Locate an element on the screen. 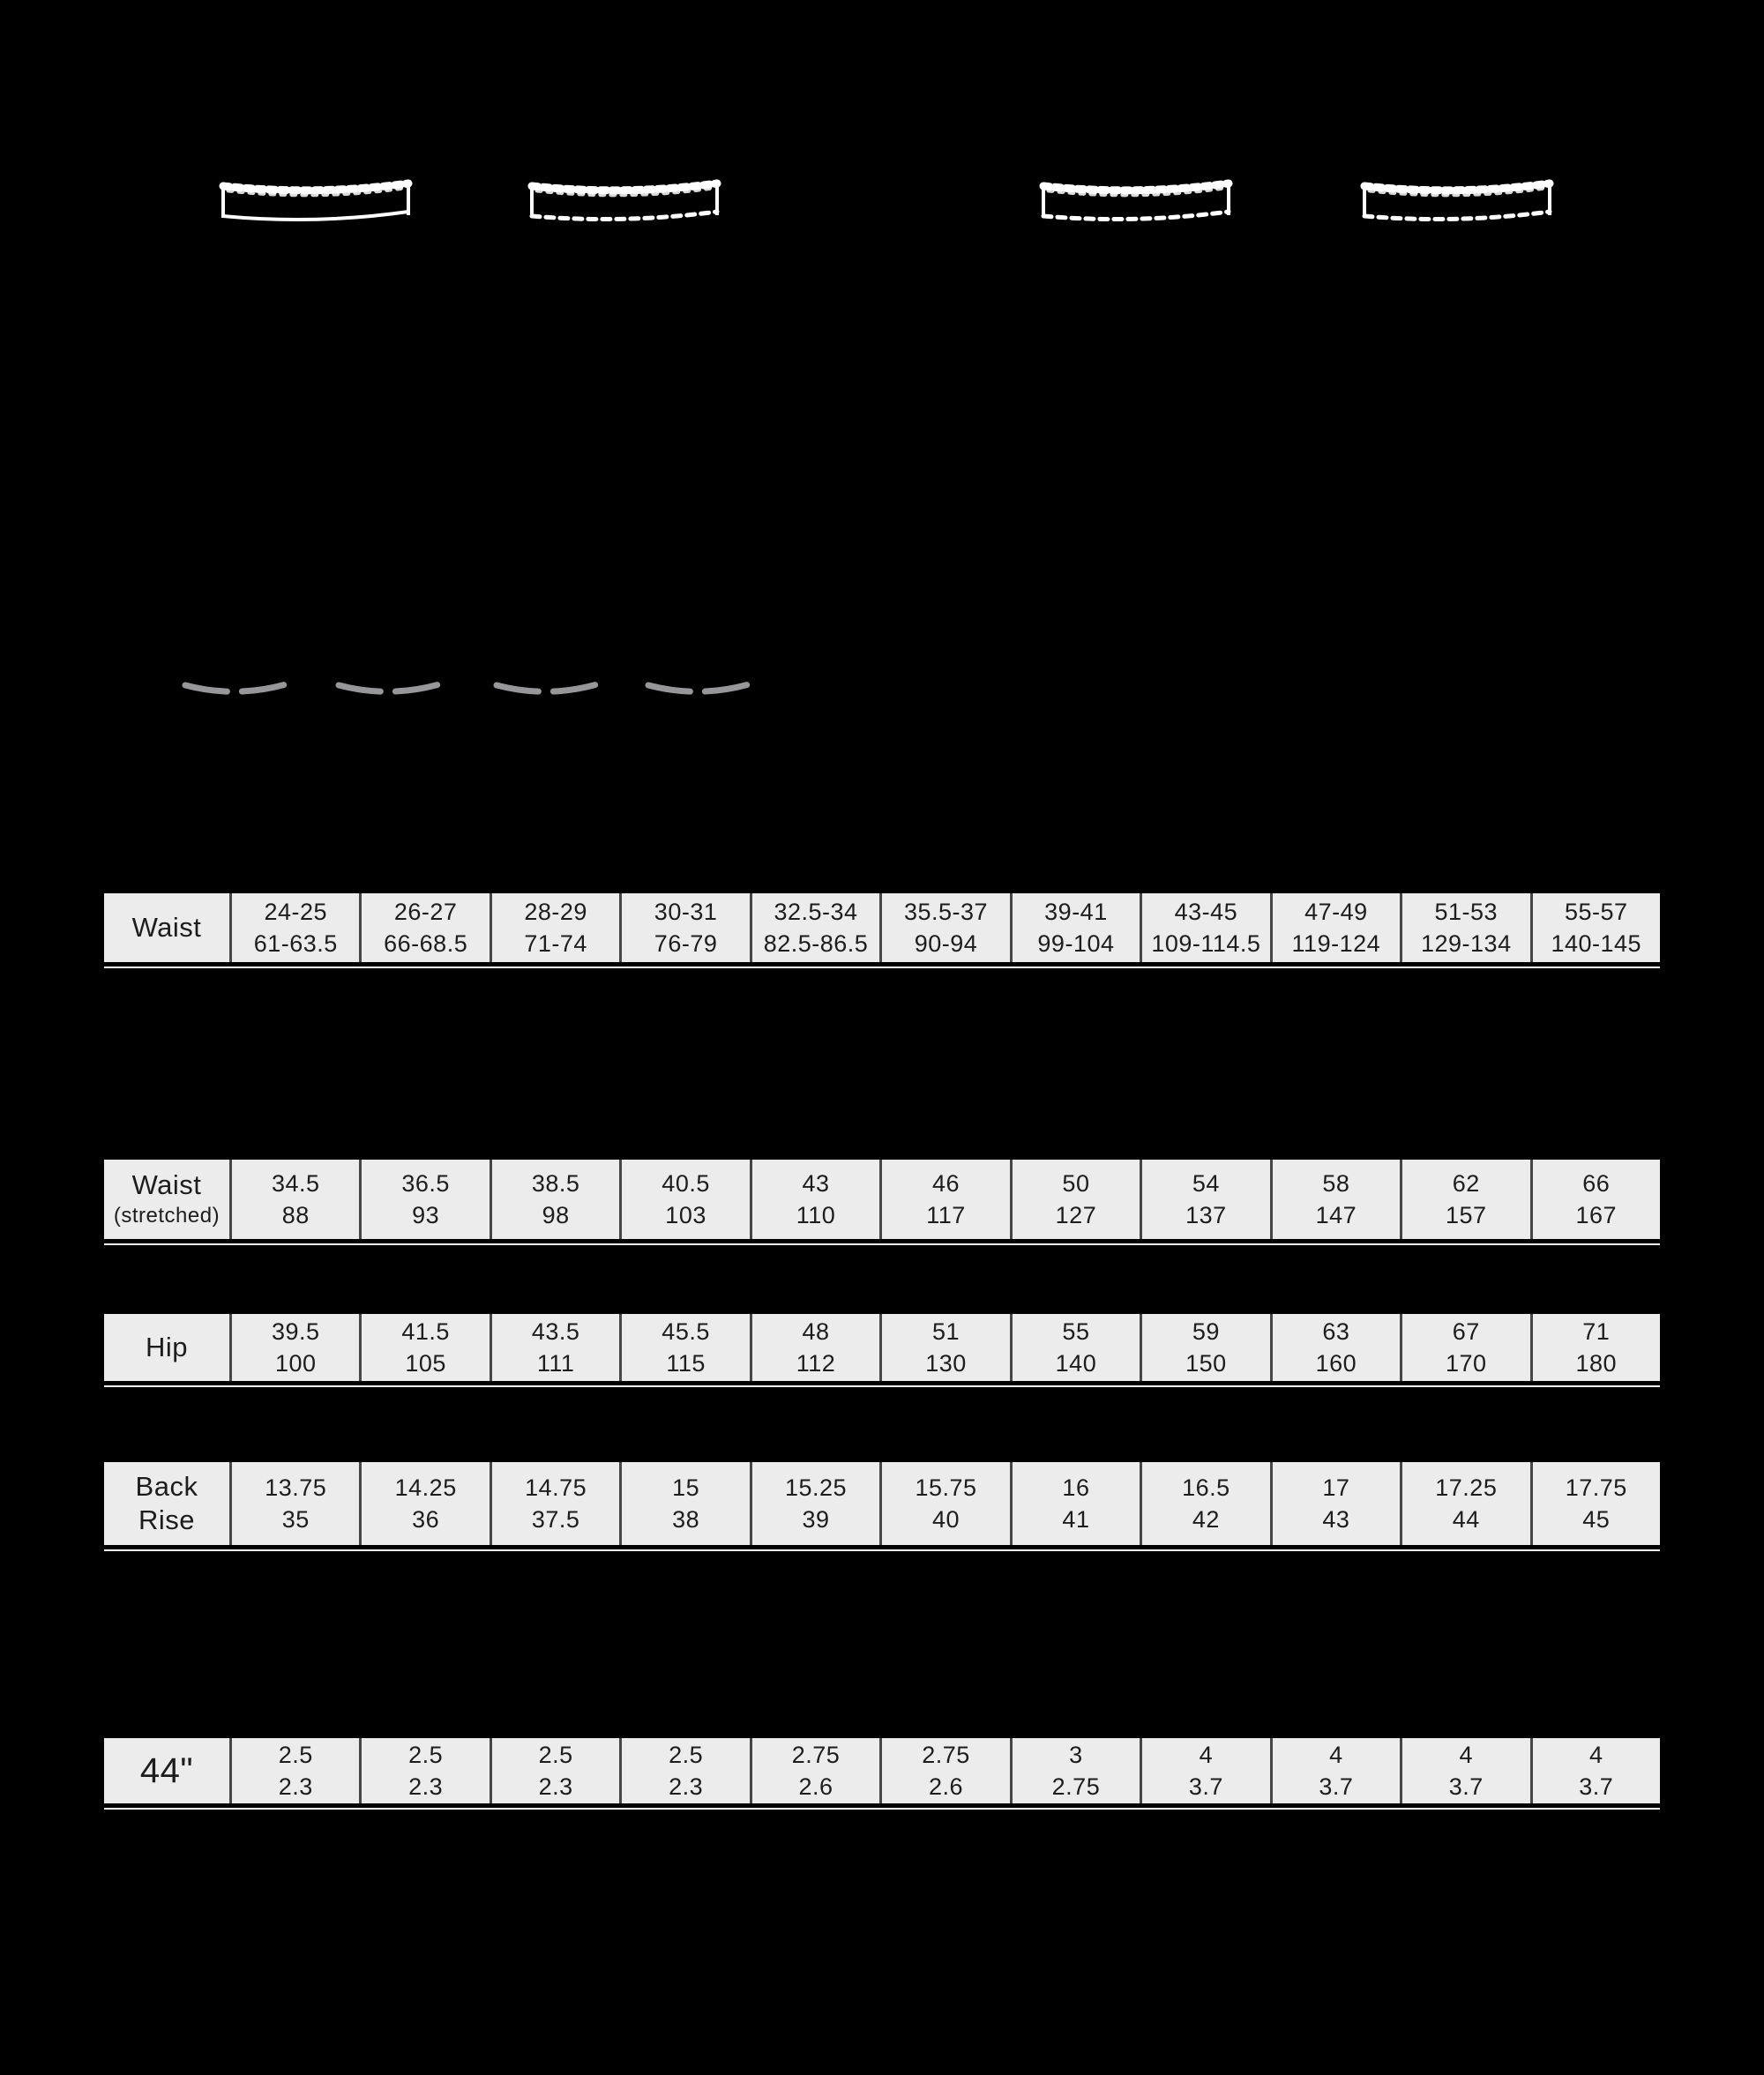 Image resolution: width=1764 pixels, height=2075 pixels. size-cell: 16 41 is located at coordinates (1078, 1504).